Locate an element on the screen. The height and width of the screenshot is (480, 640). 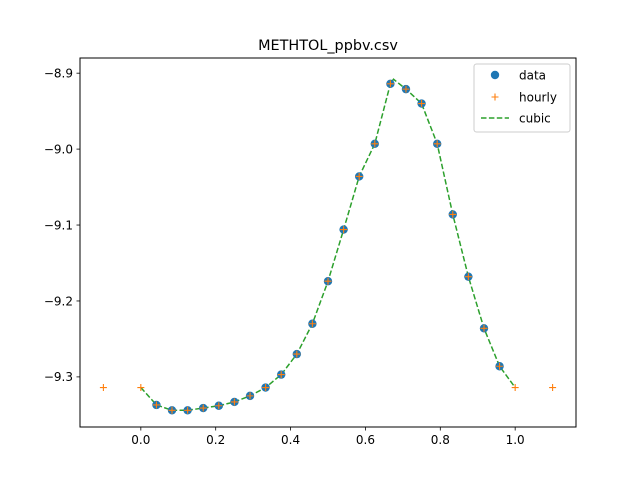
x-tick-label: 0.4 is located at coordinates (290, 440).